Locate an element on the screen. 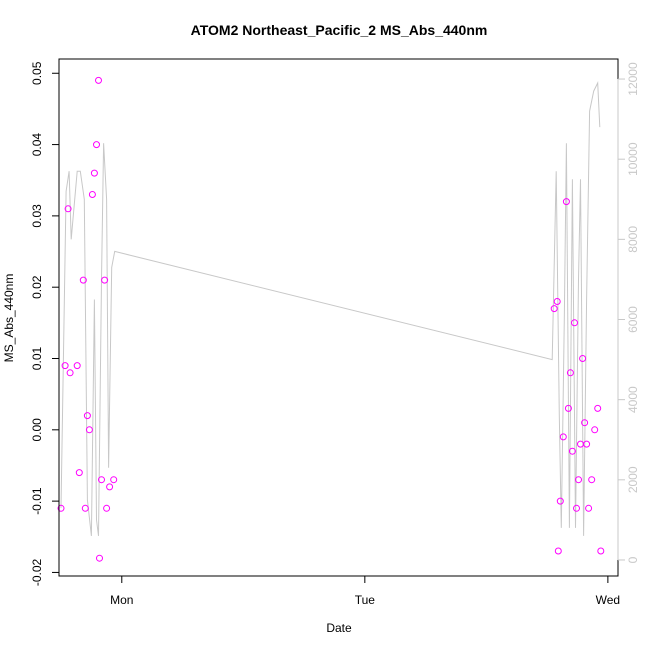 This screenshot has height=650, width=650. x-tick-label: Wed is located at coordinates (608, 600).